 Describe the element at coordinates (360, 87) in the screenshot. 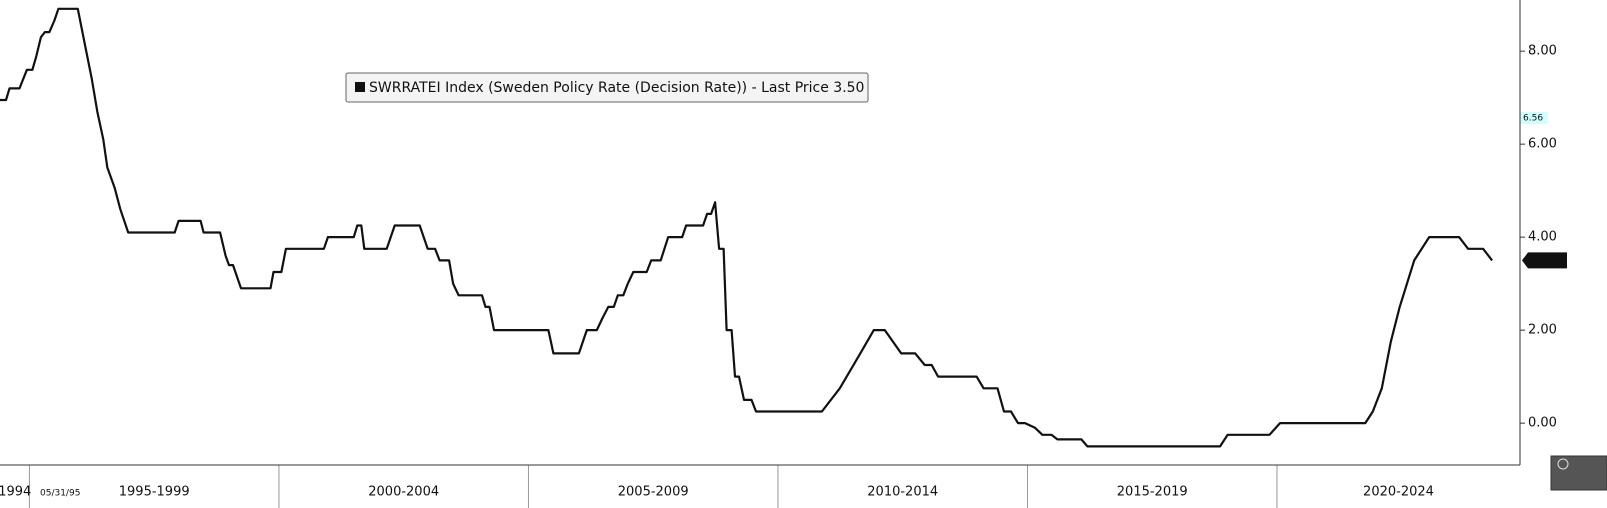

I see `legend-swatch` at that location.